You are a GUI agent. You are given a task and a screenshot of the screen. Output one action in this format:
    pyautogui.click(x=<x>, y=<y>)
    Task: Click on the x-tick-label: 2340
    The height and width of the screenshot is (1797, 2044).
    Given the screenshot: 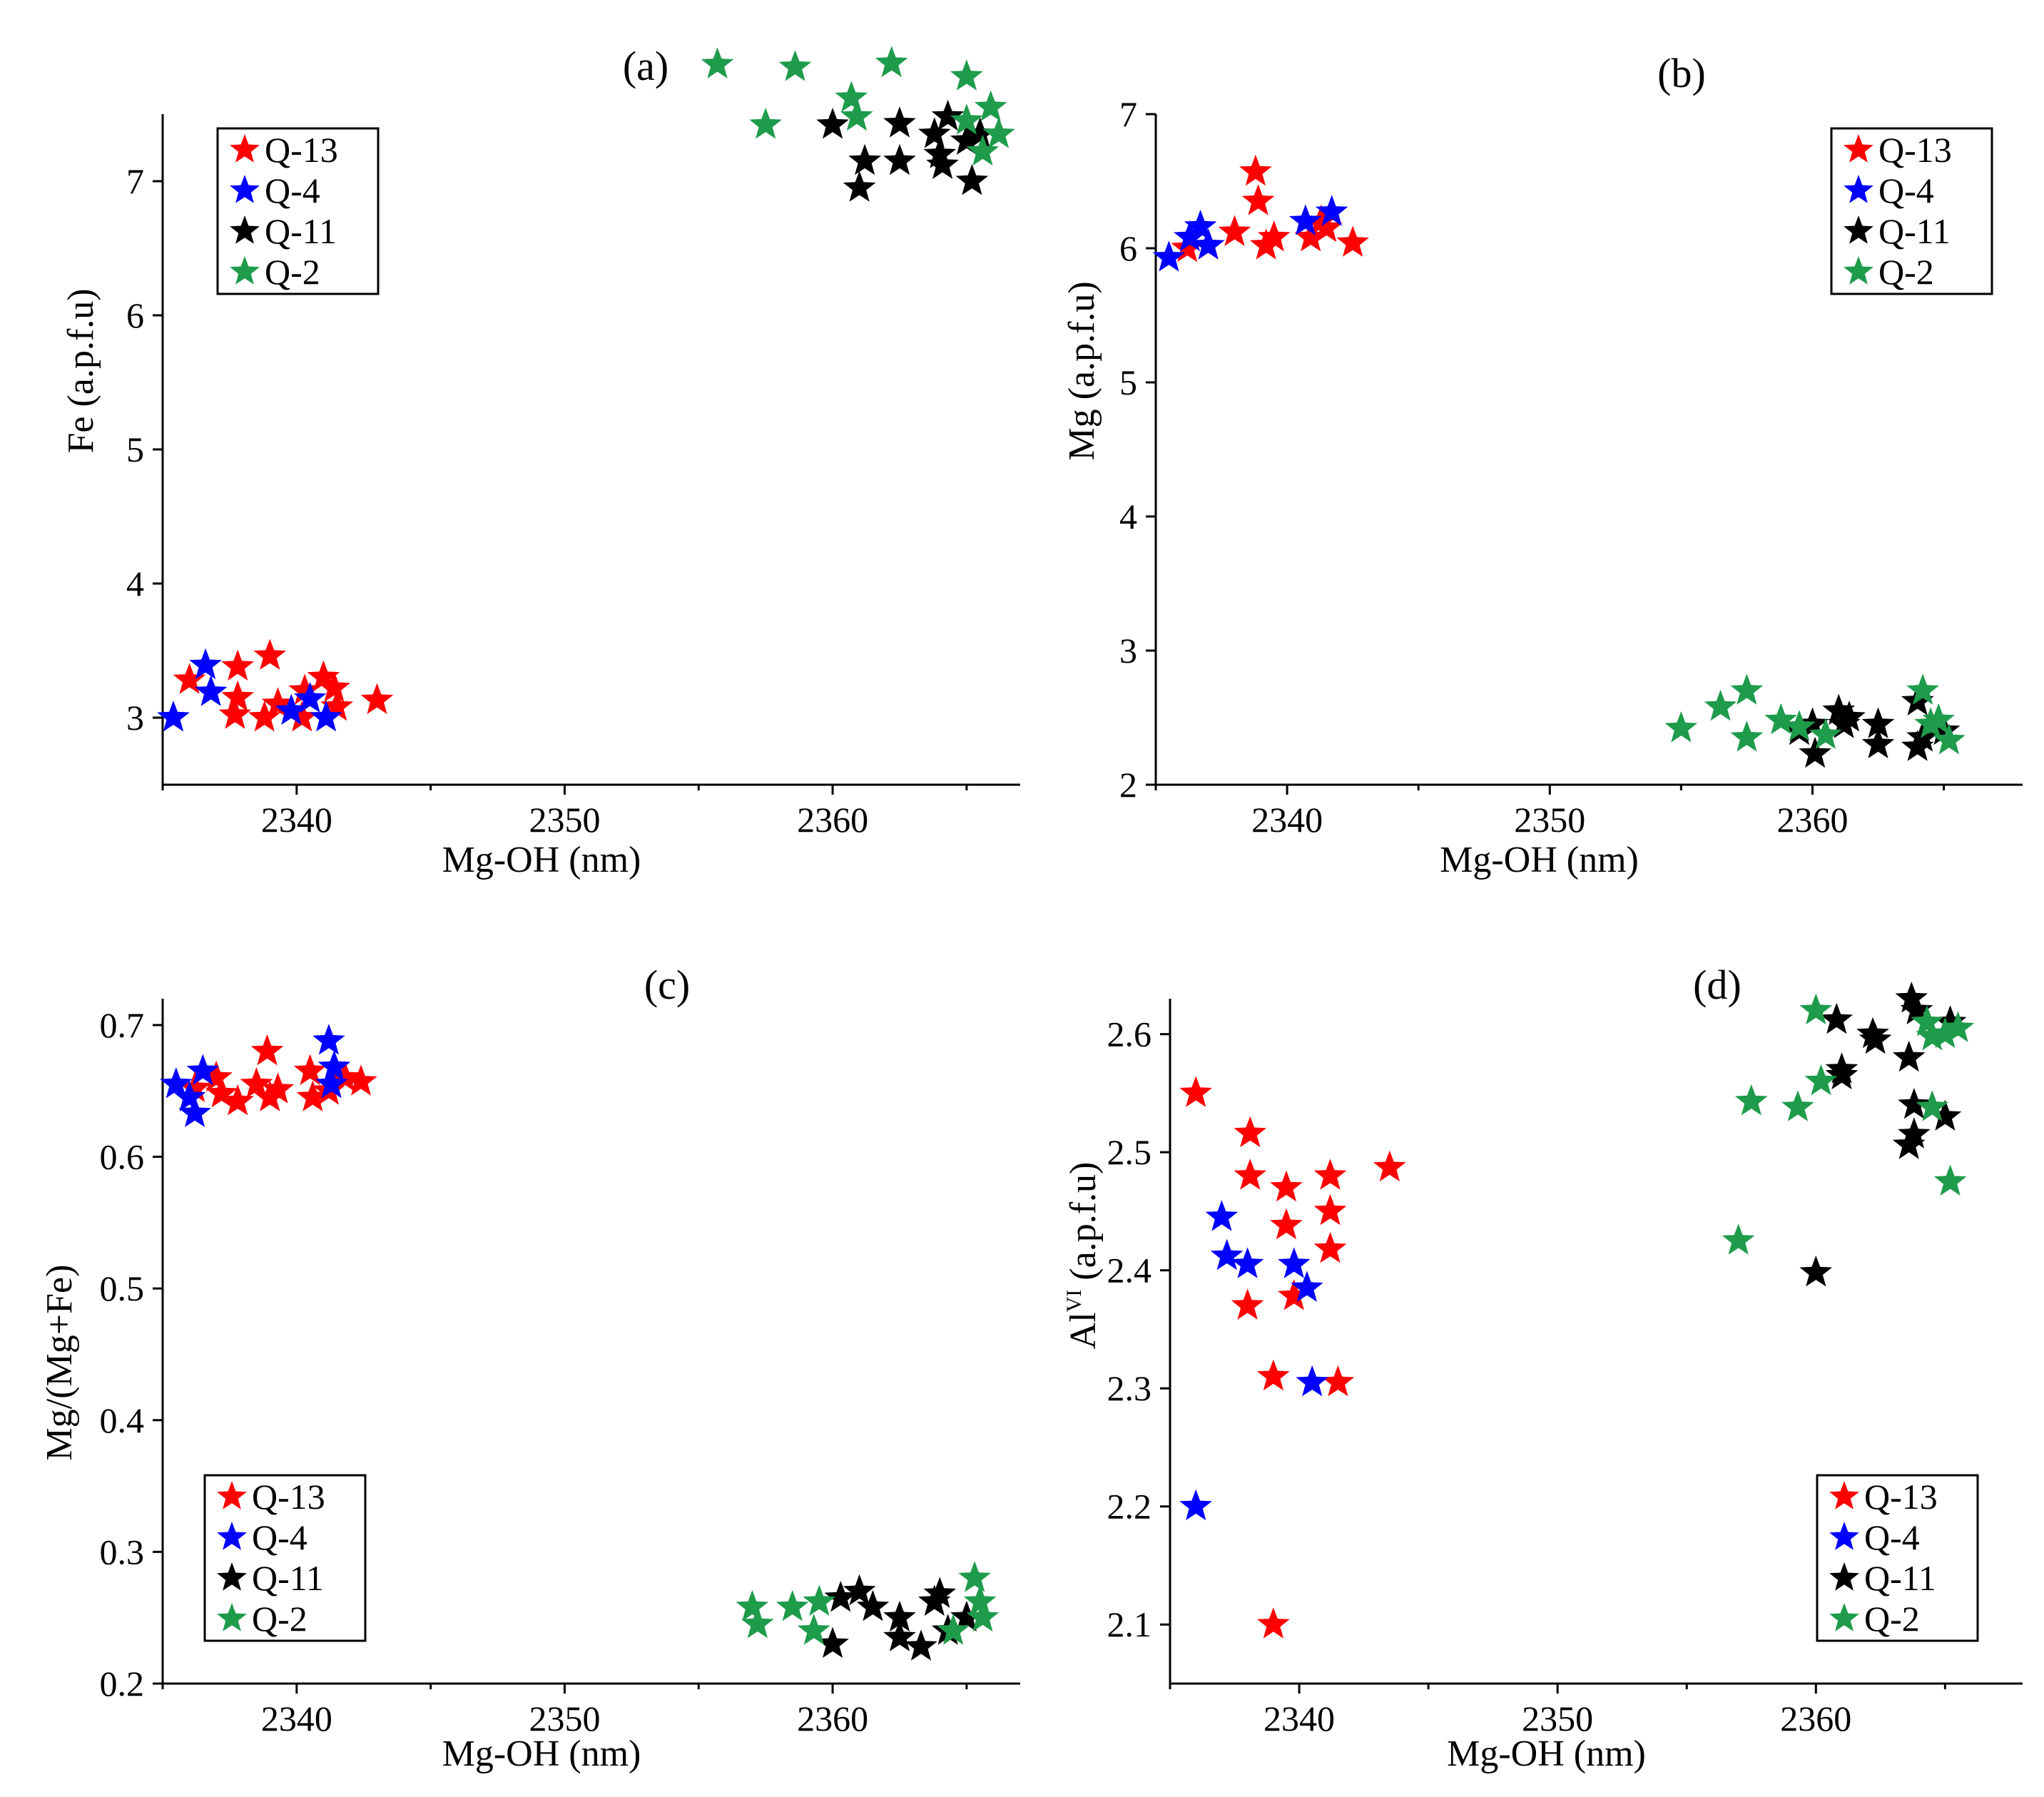 What is the action you would take?
    pyautogui.click(x=1299, y=1719)
    